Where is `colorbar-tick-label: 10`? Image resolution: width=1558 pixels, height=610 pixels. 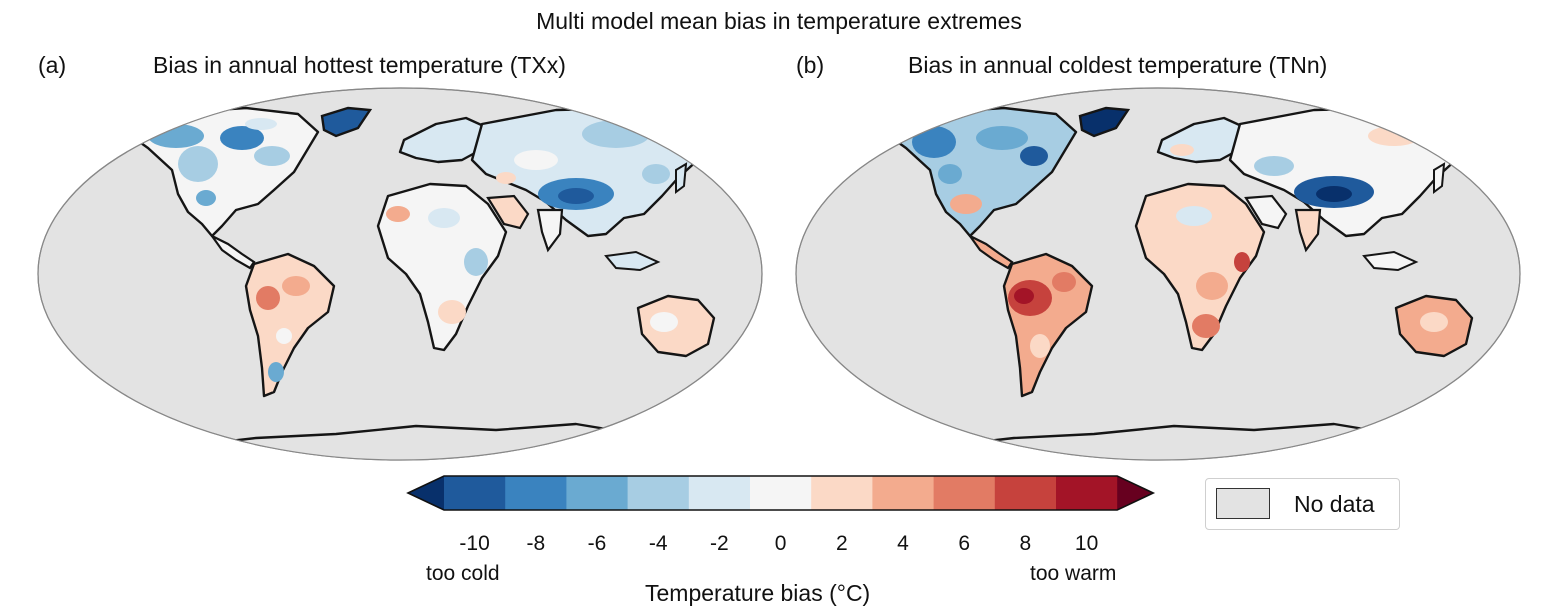 colorbar-tick-label: 10 is located at coordinates (1086, 543).